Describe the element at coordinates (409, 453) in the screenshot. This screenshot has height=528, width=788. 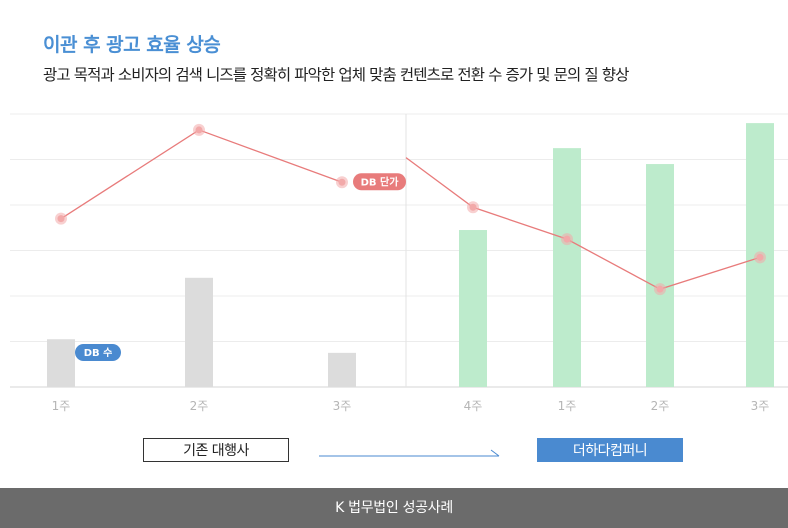
I see `arrow-right-icon` at that location.